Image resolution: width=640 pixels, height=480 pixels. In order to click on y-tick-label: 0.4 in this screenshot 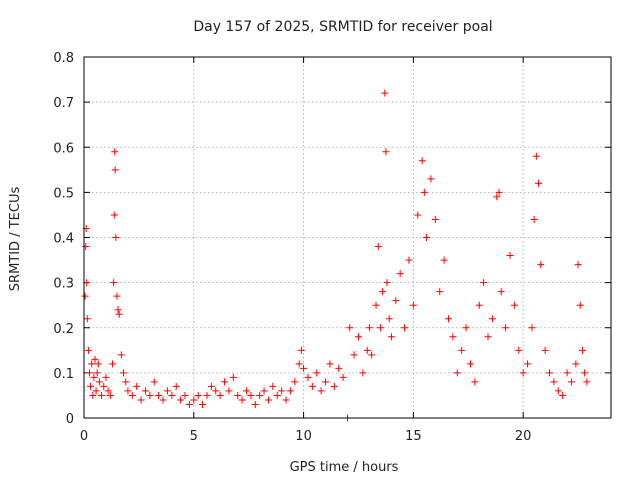, I will do `click(63, 239)`.